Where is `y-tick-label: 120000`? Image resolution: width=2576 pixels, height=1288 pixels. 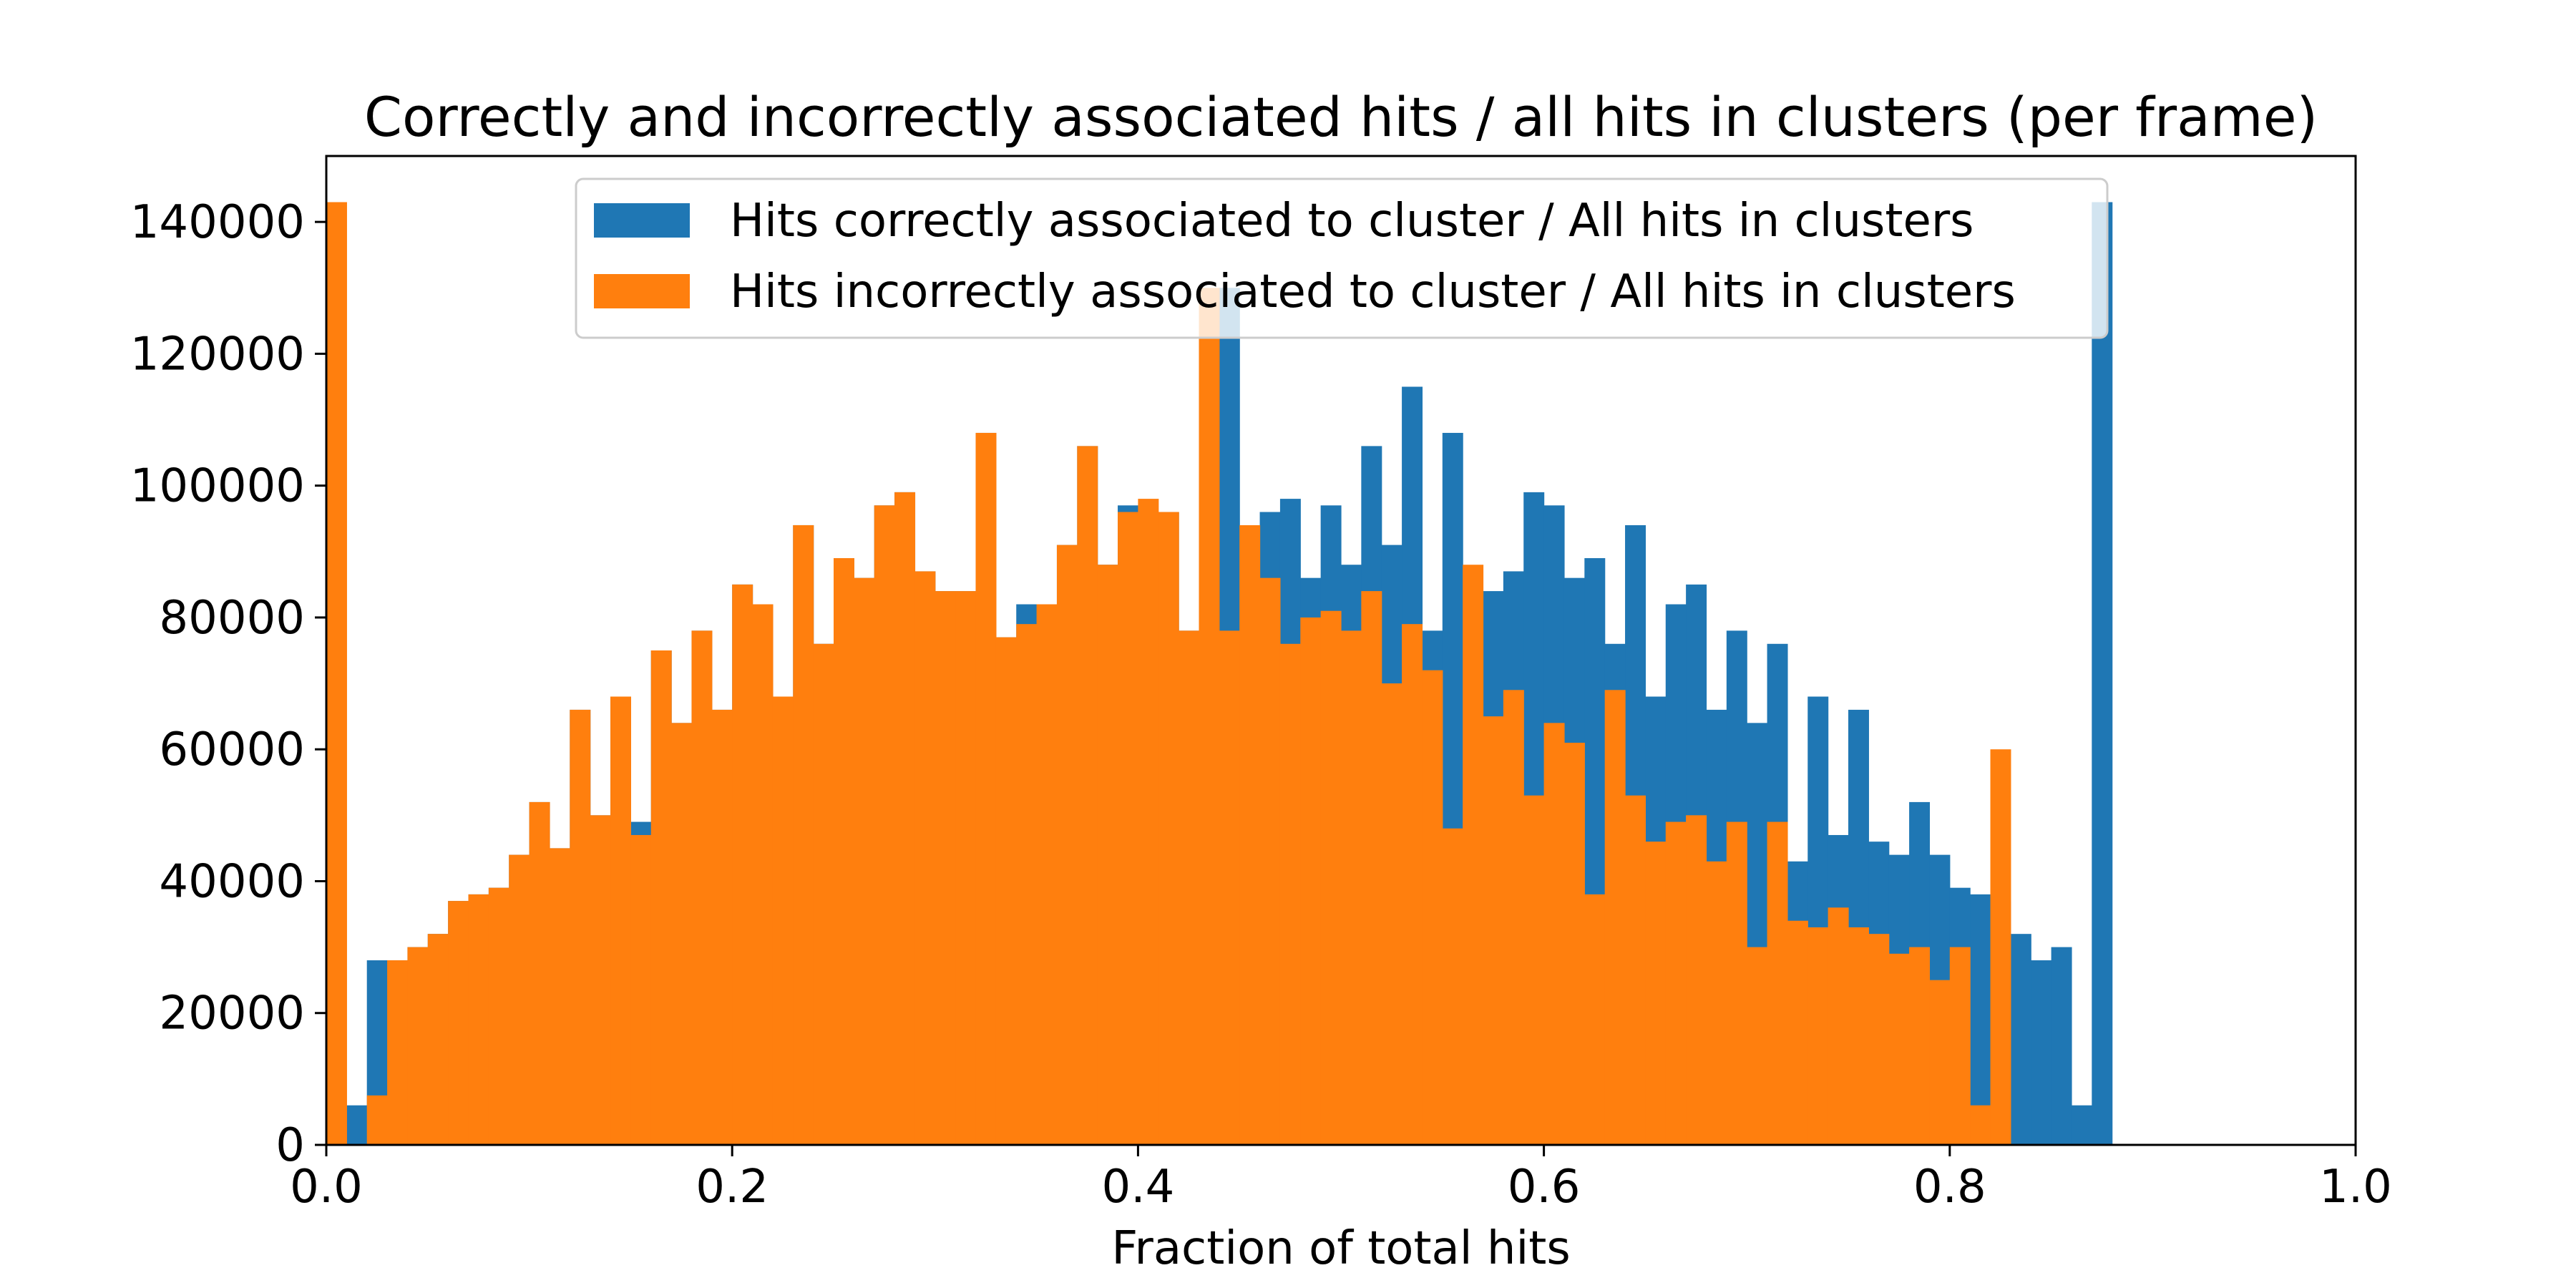
y-tick-label: 120000 is located at coordinates (217, 354).